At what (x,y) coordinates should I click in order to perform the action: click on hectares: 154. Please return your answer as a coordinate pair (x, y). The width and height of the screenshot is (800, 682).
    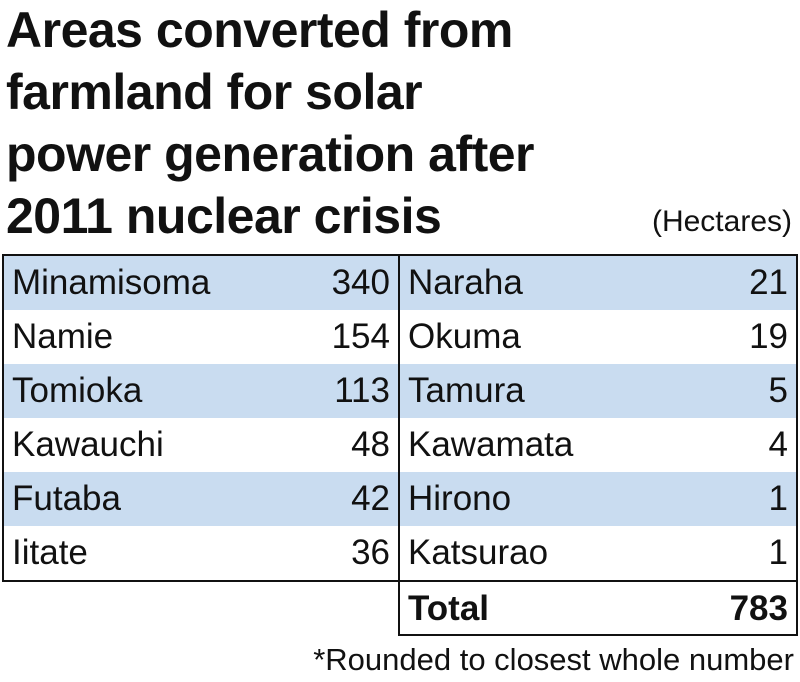
    Looking at the image, I should click on (360, 336).